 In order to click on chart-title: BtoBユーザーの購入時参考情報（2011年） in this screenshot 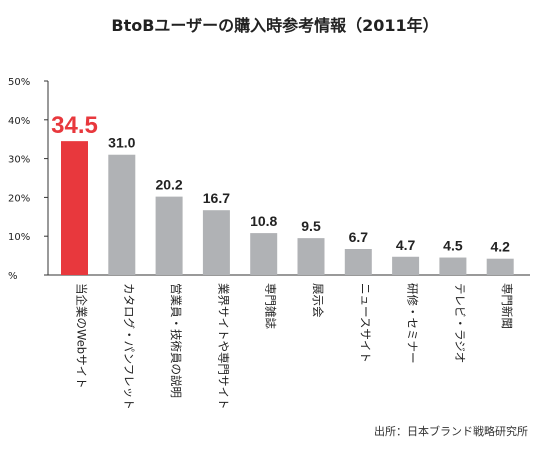, I will do `click(275, 25)`.